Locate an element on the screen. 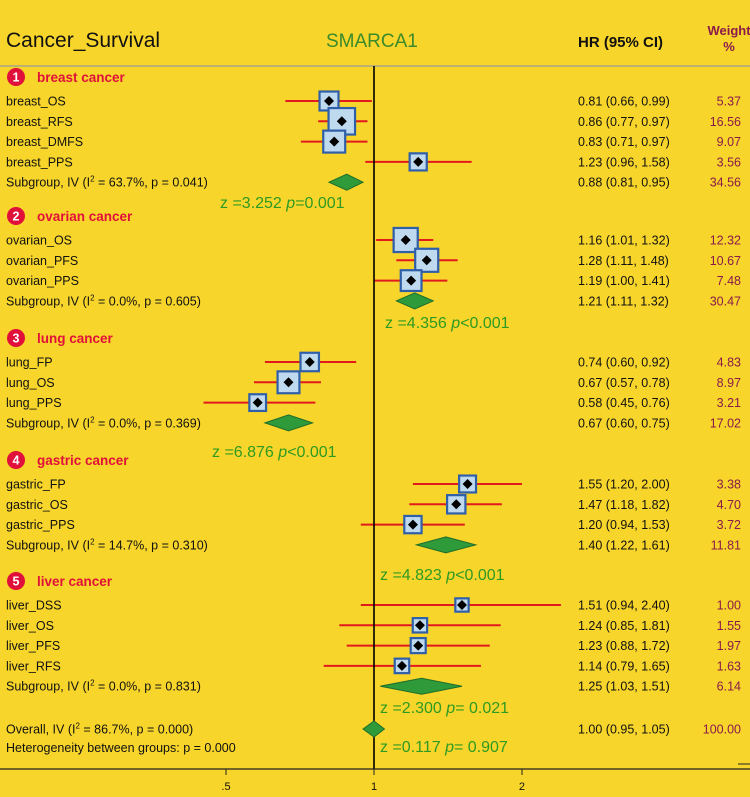 This screenshot has width=750, height=797. subgroup-label: Subgroup, IV (I2 = 0.0%, p = 0.605) is located at coordinates (103, 300).